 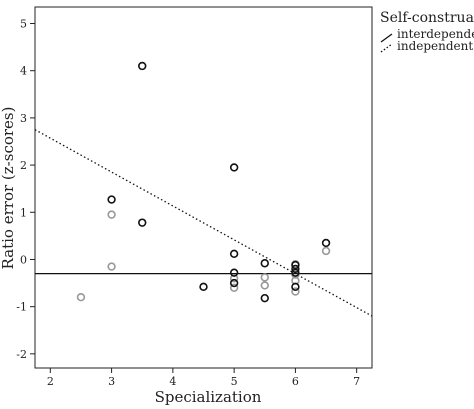 I want to click on legend-label-independent: independent, so click(x=435, y=46).